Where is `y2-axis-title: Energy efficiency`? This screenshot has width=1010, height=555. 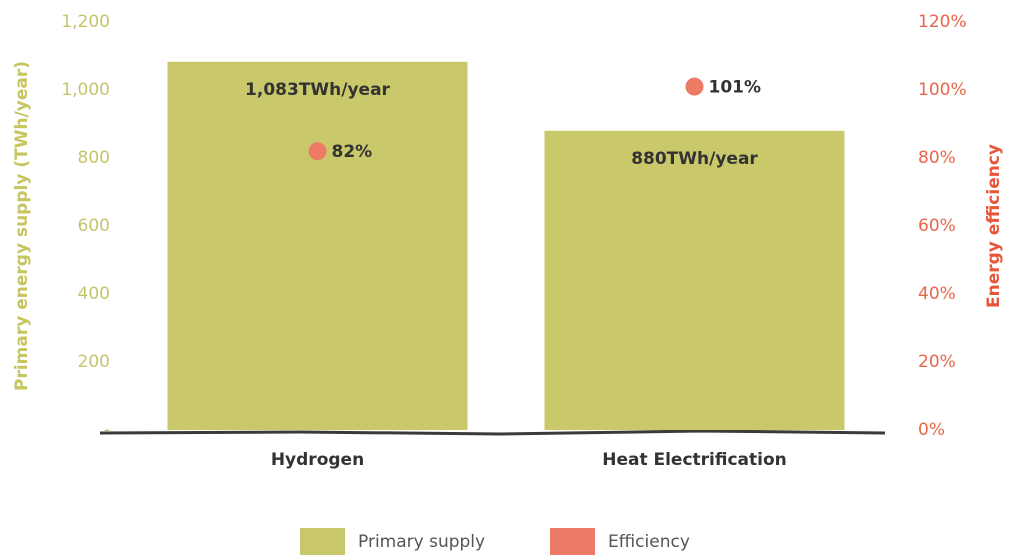
y2-axis-title: Energy efficiency is located at coordinates (994, 226).